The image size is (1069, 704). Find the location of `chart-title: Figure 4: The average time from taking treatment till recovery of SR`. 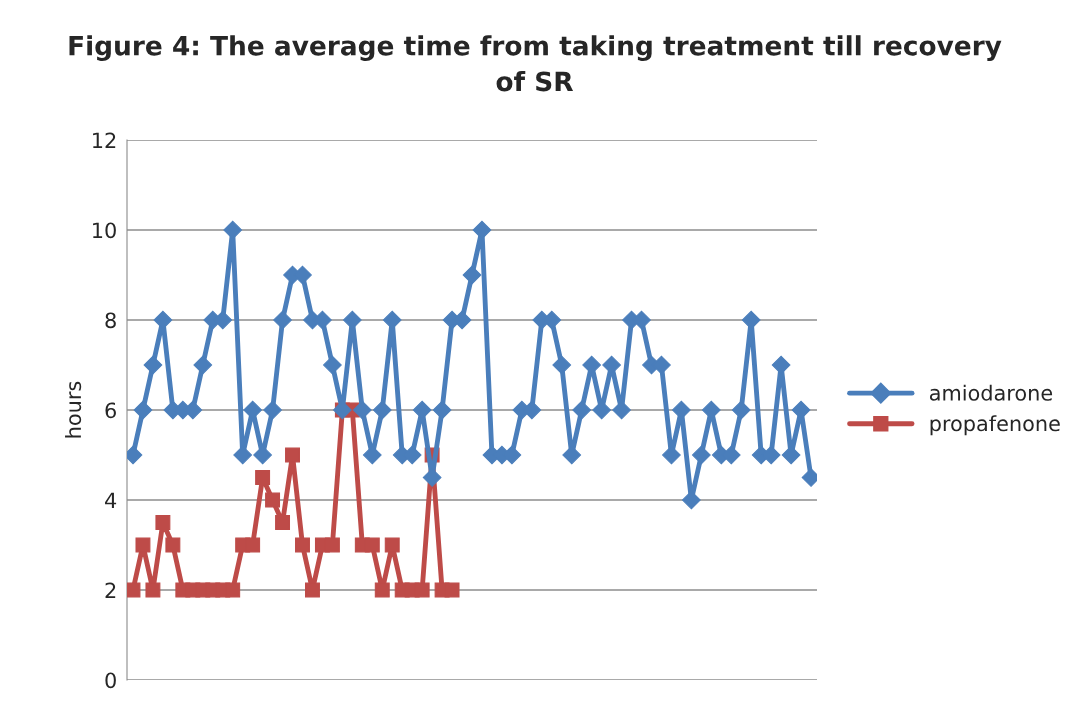

chart-title: Figure 4: The average time from taking treatment till recovery of SR is located at coordinates (535, 63).